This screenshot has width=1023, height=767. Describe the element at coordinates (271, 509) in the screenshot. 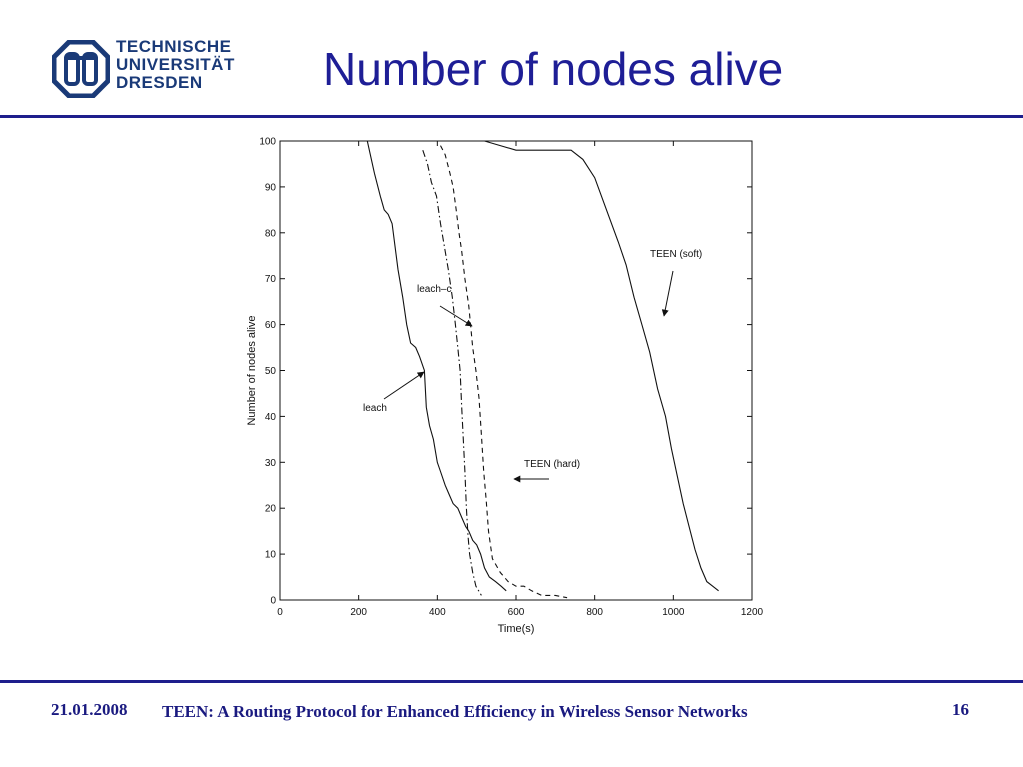

I see `y-tick-label: 20` at that location.